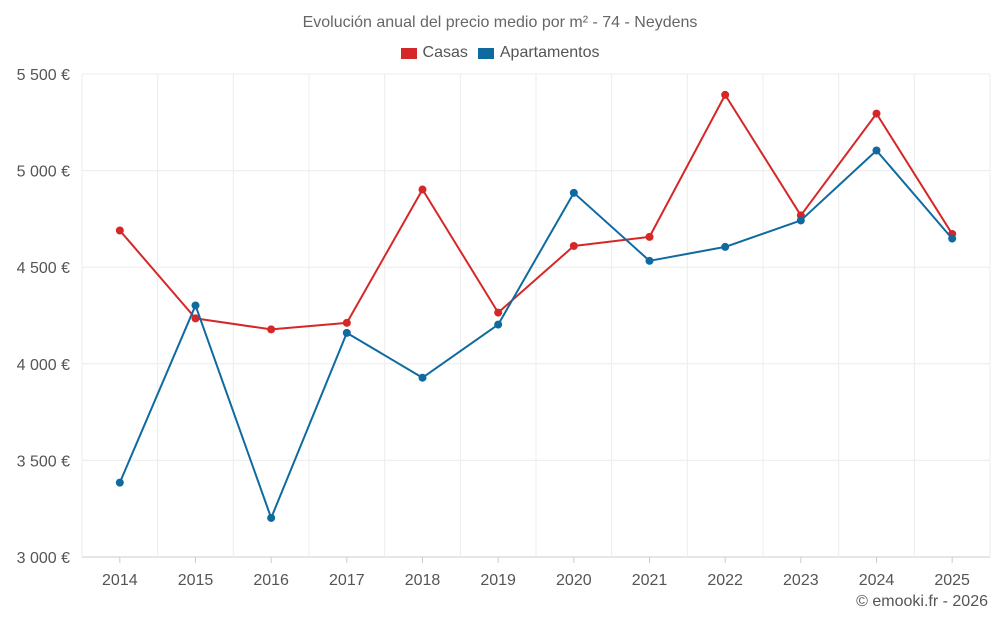  I want to click on y-tick-label: 5 000 €, so click(43, 172).